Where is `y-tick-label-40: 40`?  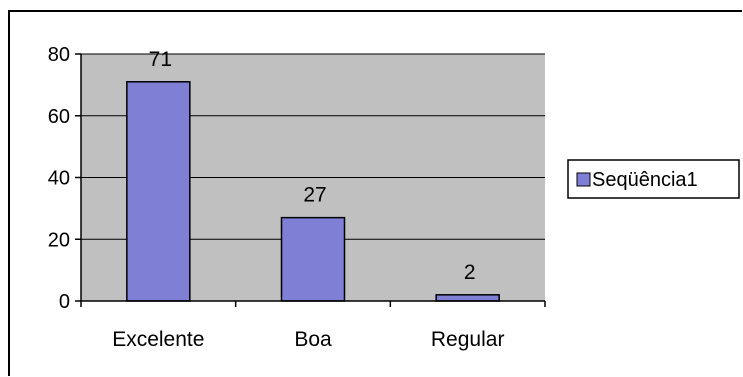
y-tick-label-40: 40 is located at coordinates (59, 179).